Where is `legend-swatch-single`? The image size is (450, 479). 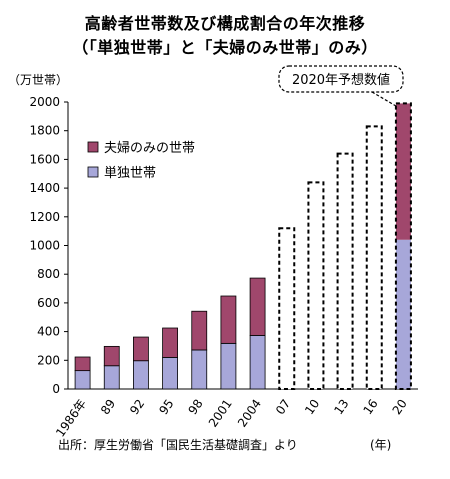
legend-swatch-single is located at coordinates (93, 172).